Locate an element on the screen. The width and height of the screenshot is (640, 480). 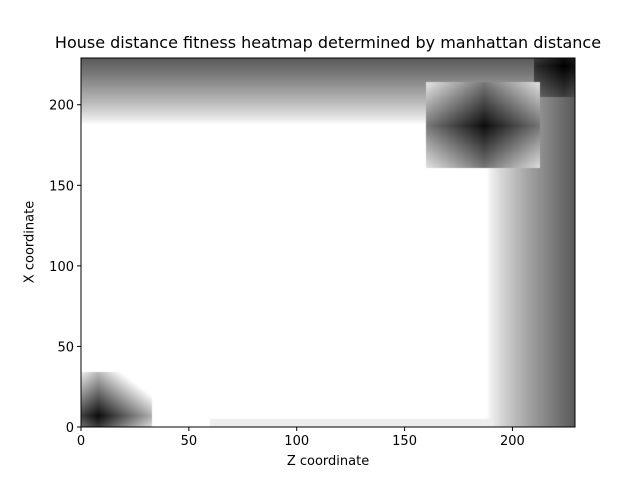
x-tick-label: 150 is located at coordinates (404, 441).